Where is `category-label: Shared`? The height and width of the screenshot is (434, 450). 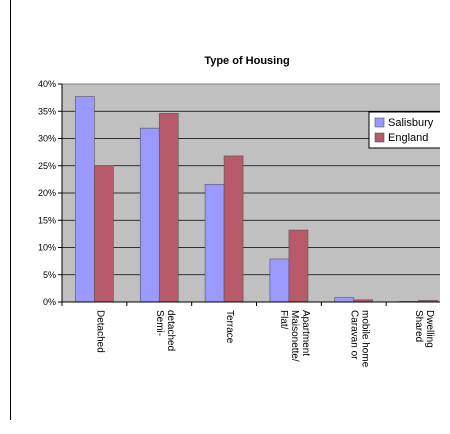 category-label: Shared is located at coordinates (418, 326).